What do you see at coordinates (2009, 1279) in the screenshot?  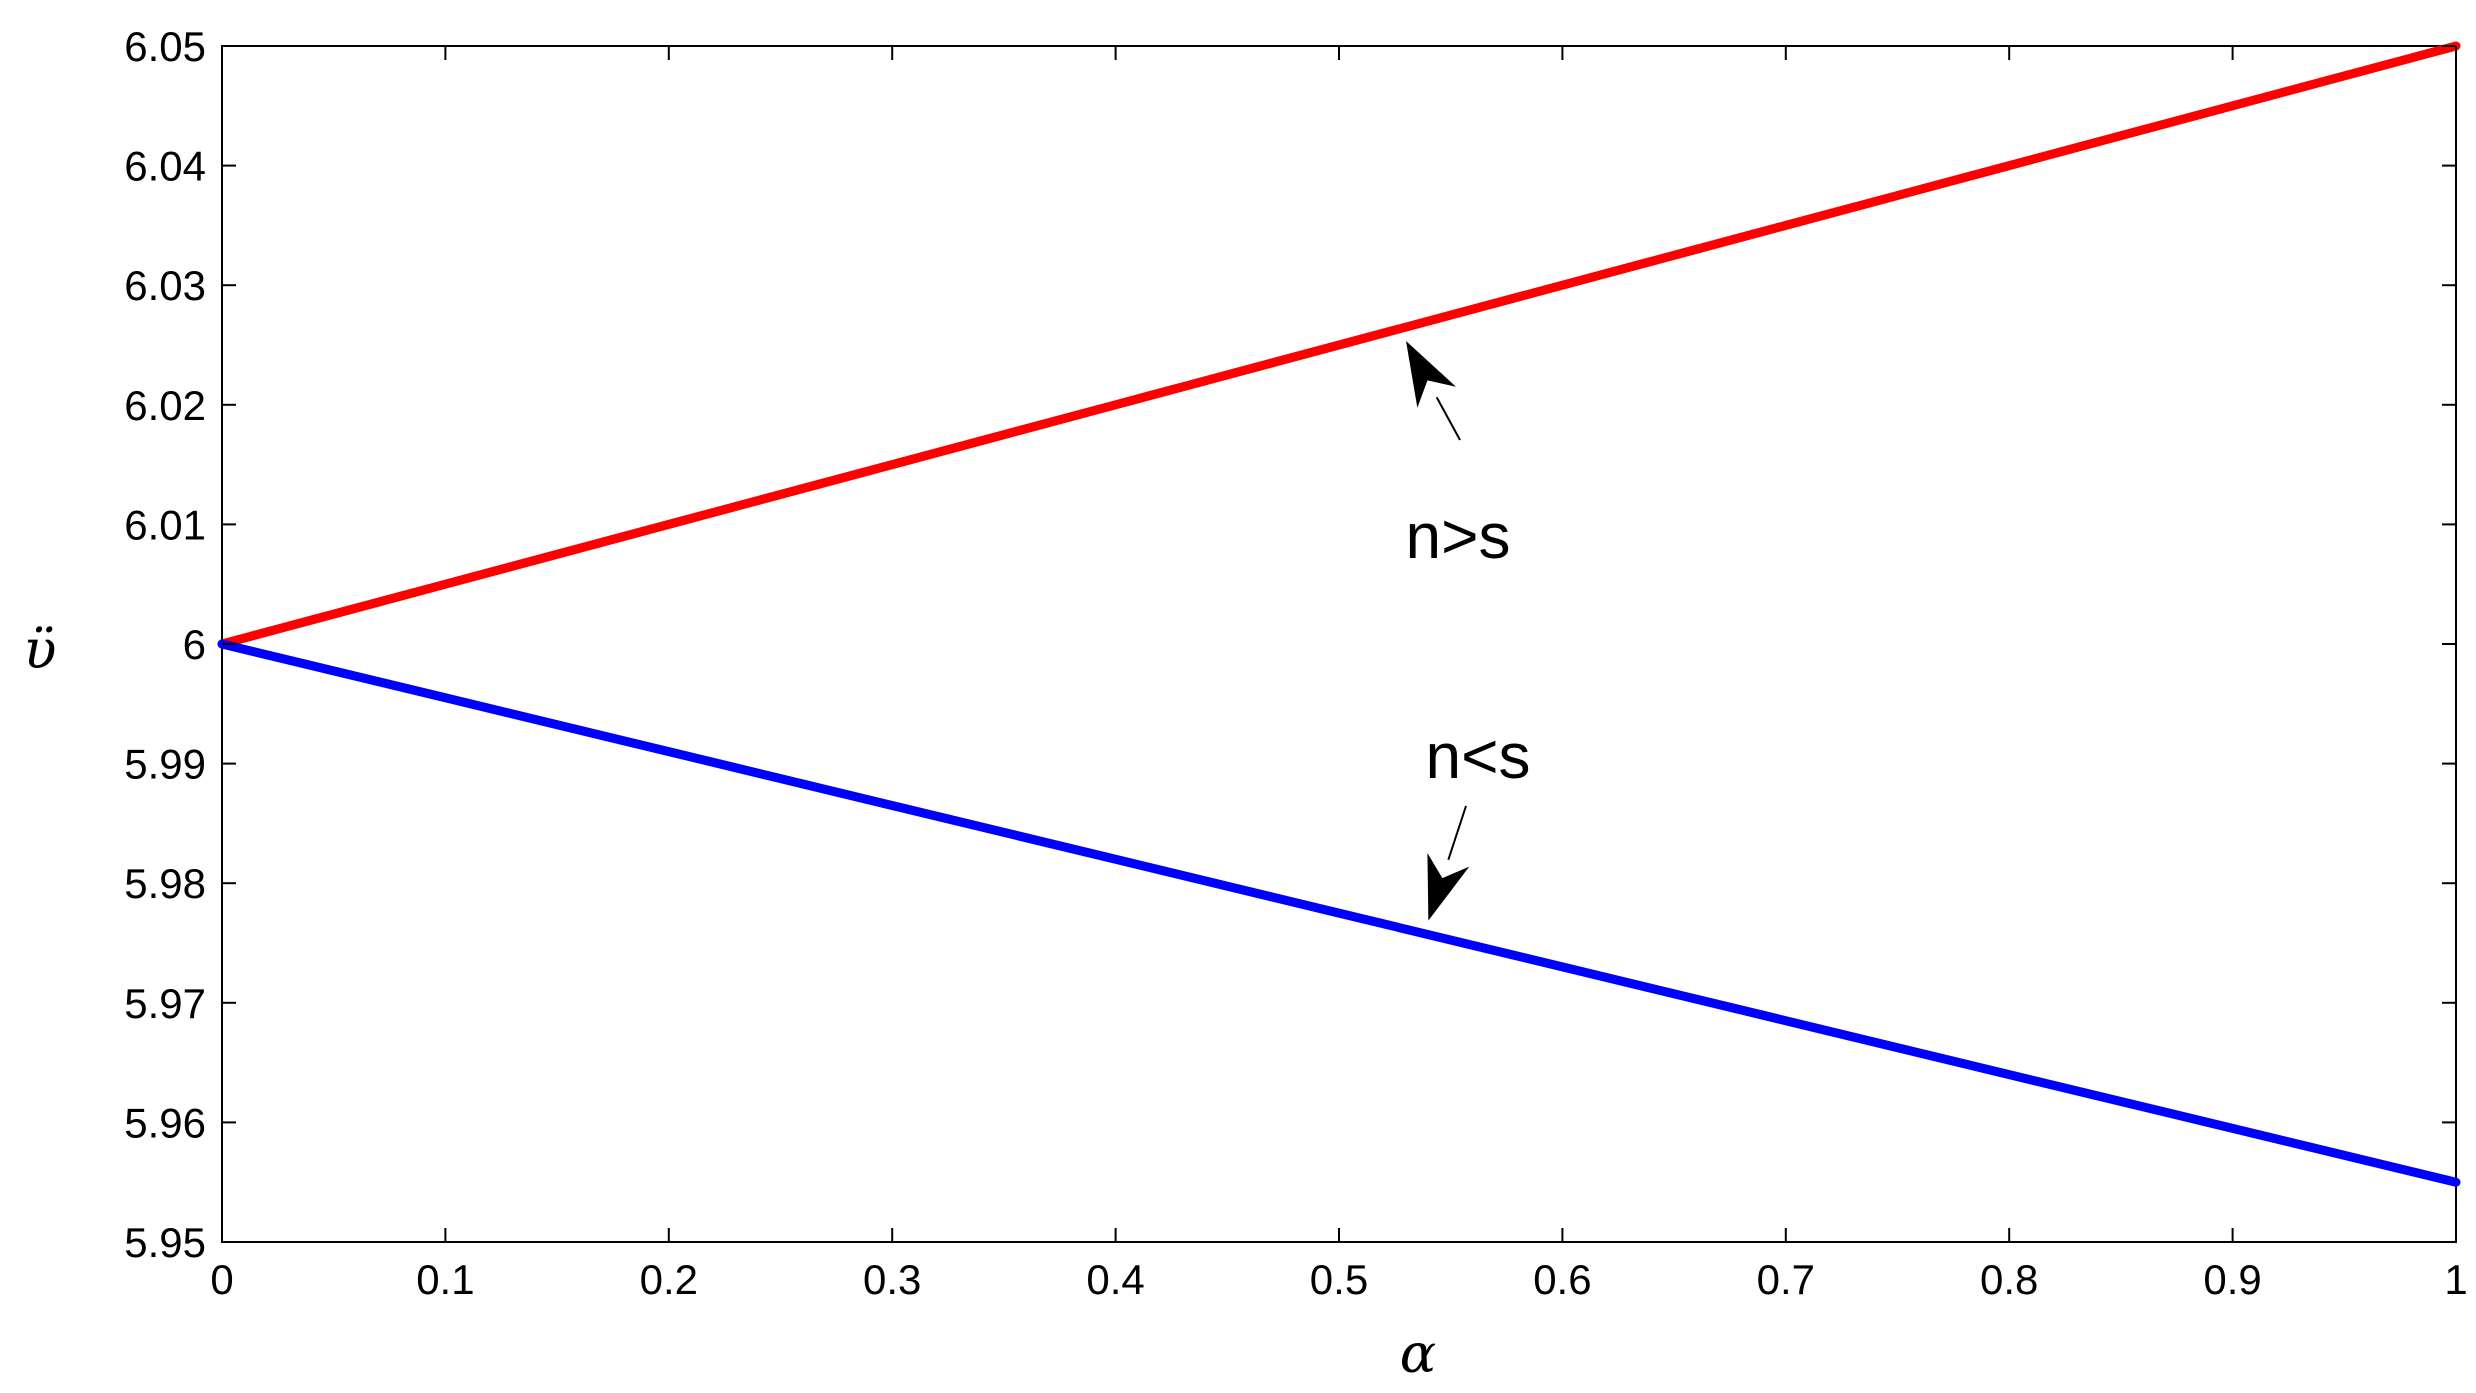 I see `x-tick-label: 0.8` at bounding box center [2009, 1279].